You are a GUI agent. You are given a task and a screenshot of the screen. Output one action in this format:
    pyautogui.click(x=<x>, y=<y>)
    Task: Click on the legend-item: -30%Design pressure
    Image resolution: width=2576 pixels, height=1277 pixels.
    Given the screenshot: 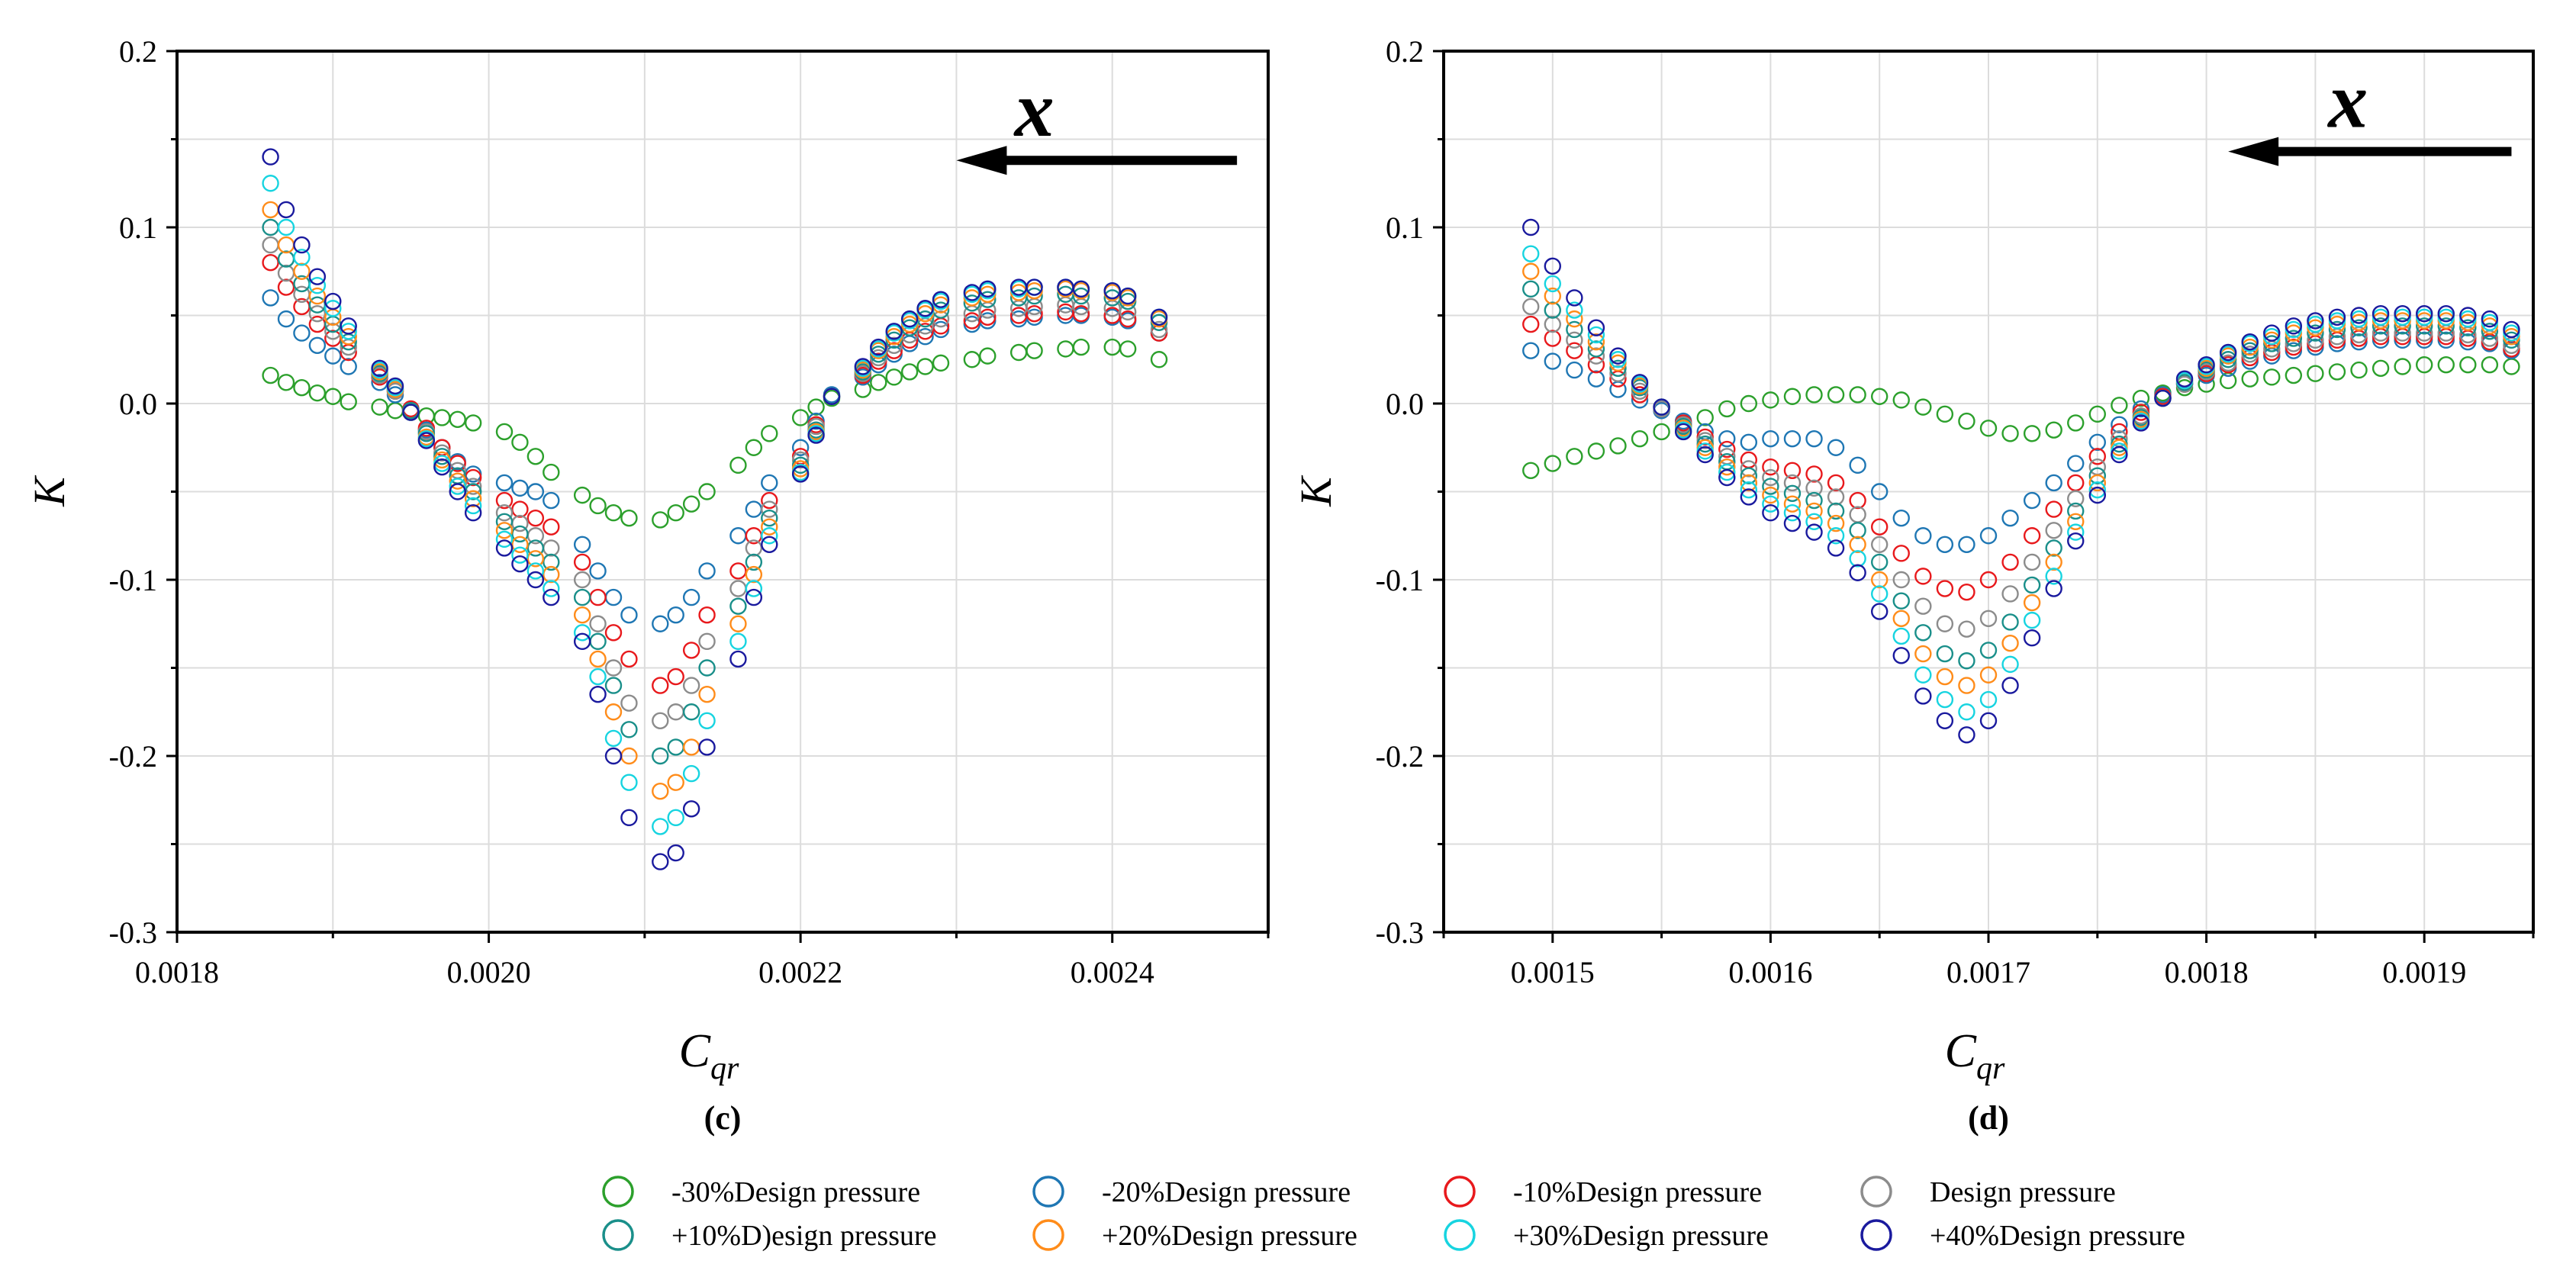 What is the action you would take?
    pyautogui.click(x=761, y=1192)
    